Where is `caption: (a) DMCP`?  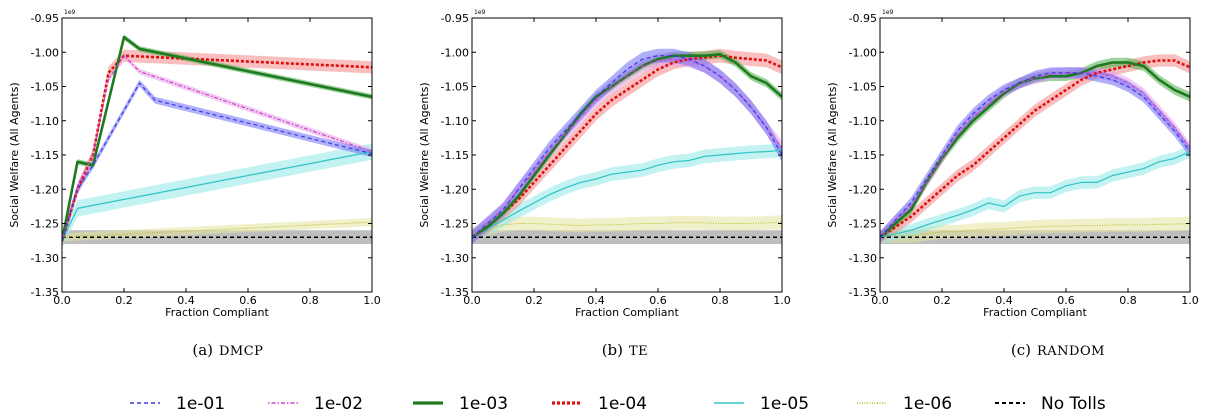
caption: (a) DMCP is located at coordinates (227, 350).